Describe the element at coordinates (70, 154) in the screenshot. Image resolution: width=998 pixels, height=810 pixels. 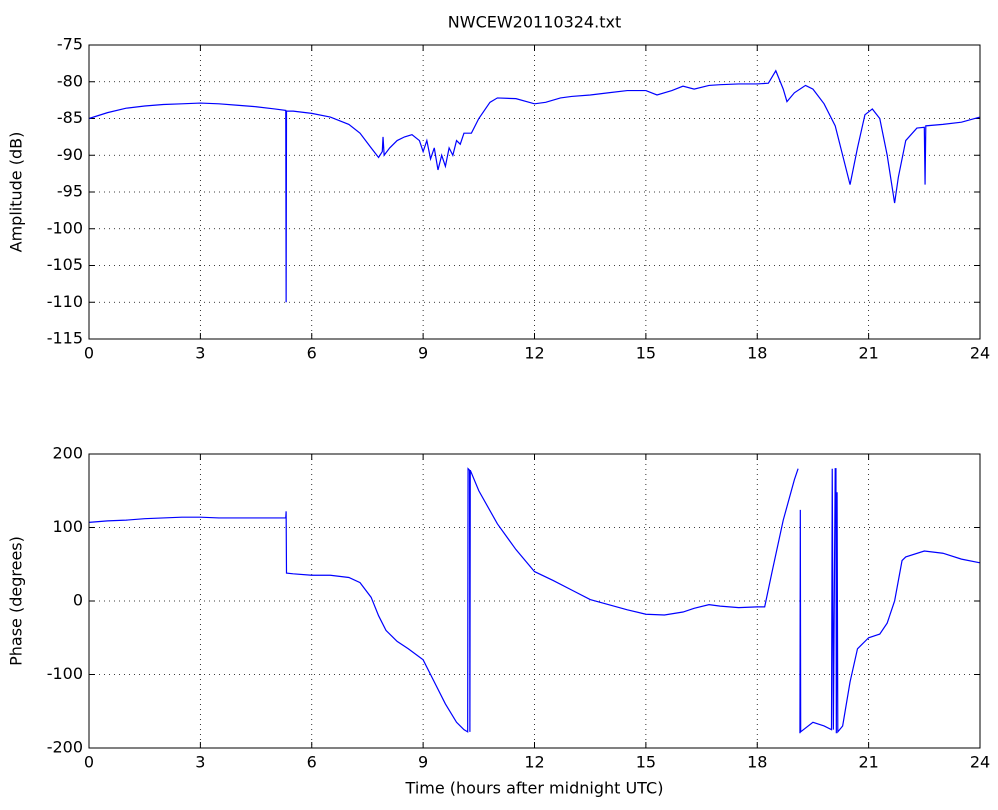
I see `y-tick-label: -90` at that location.